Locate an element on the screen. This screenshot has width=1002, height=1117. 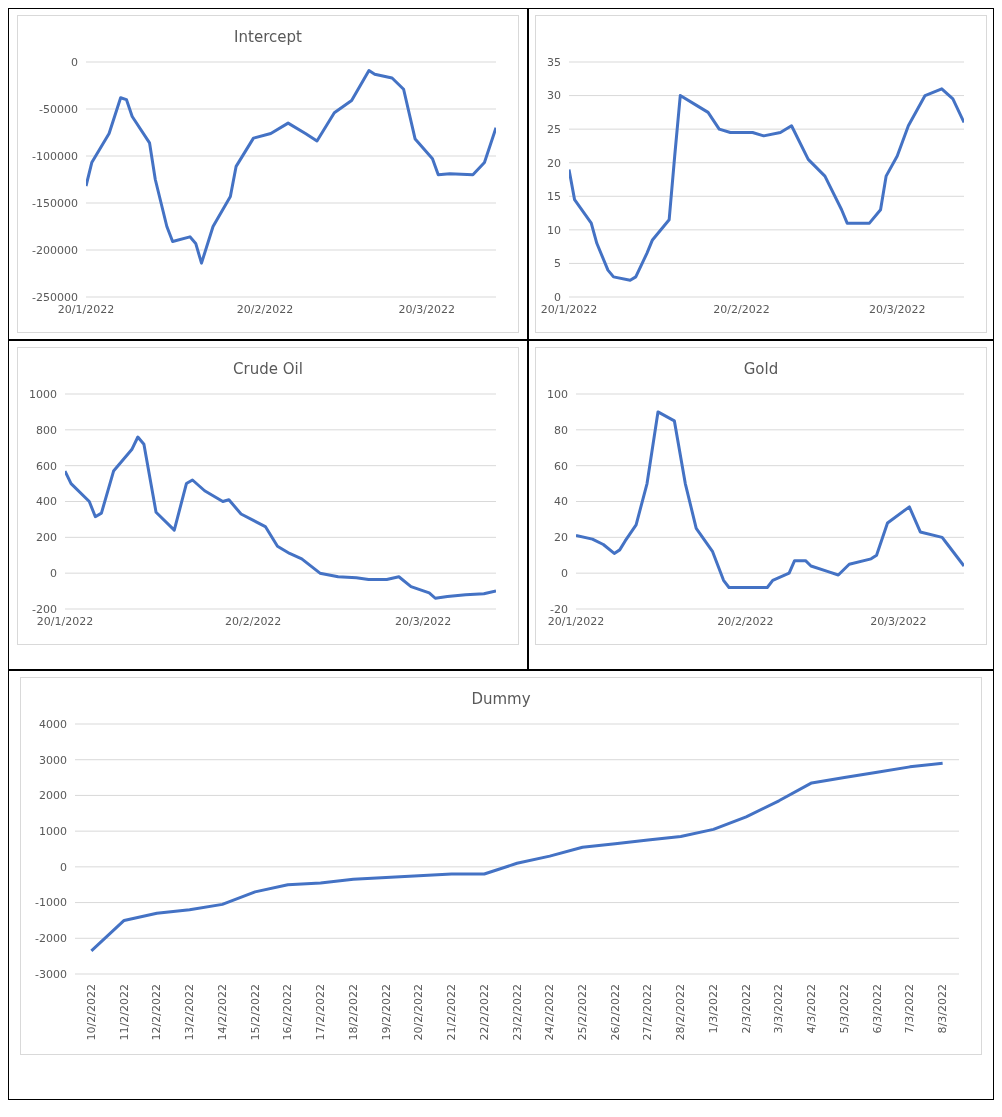
y-tick-label: -3000 is located at coordinates (51, 974).